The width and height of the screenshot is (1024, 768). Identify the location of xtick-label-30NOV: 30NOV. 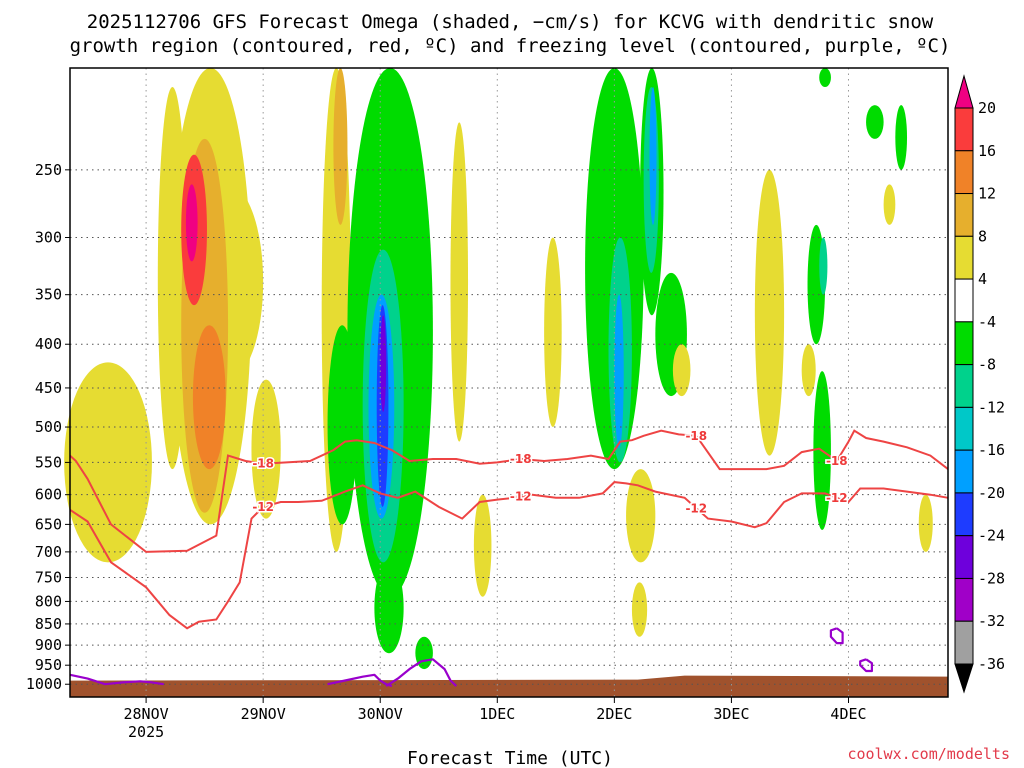
(380, 714).